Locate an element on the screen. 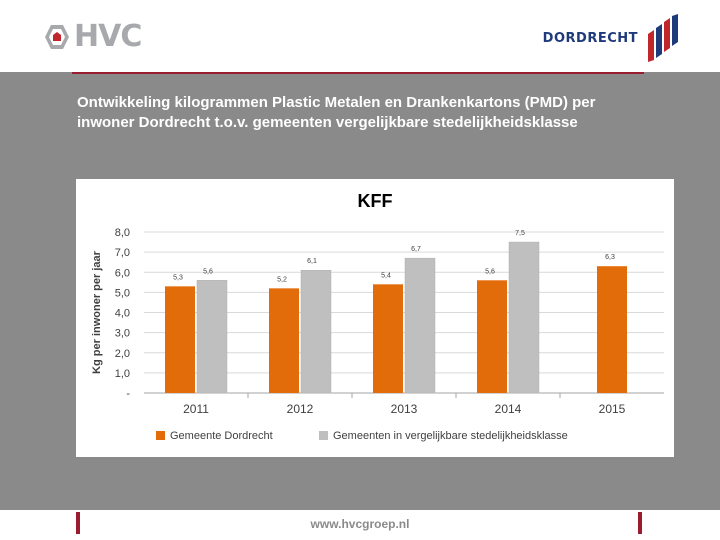 The height and width of the screenshot is (540, 720). x-tick-label: 2014 is located at coordinates (508, 409).